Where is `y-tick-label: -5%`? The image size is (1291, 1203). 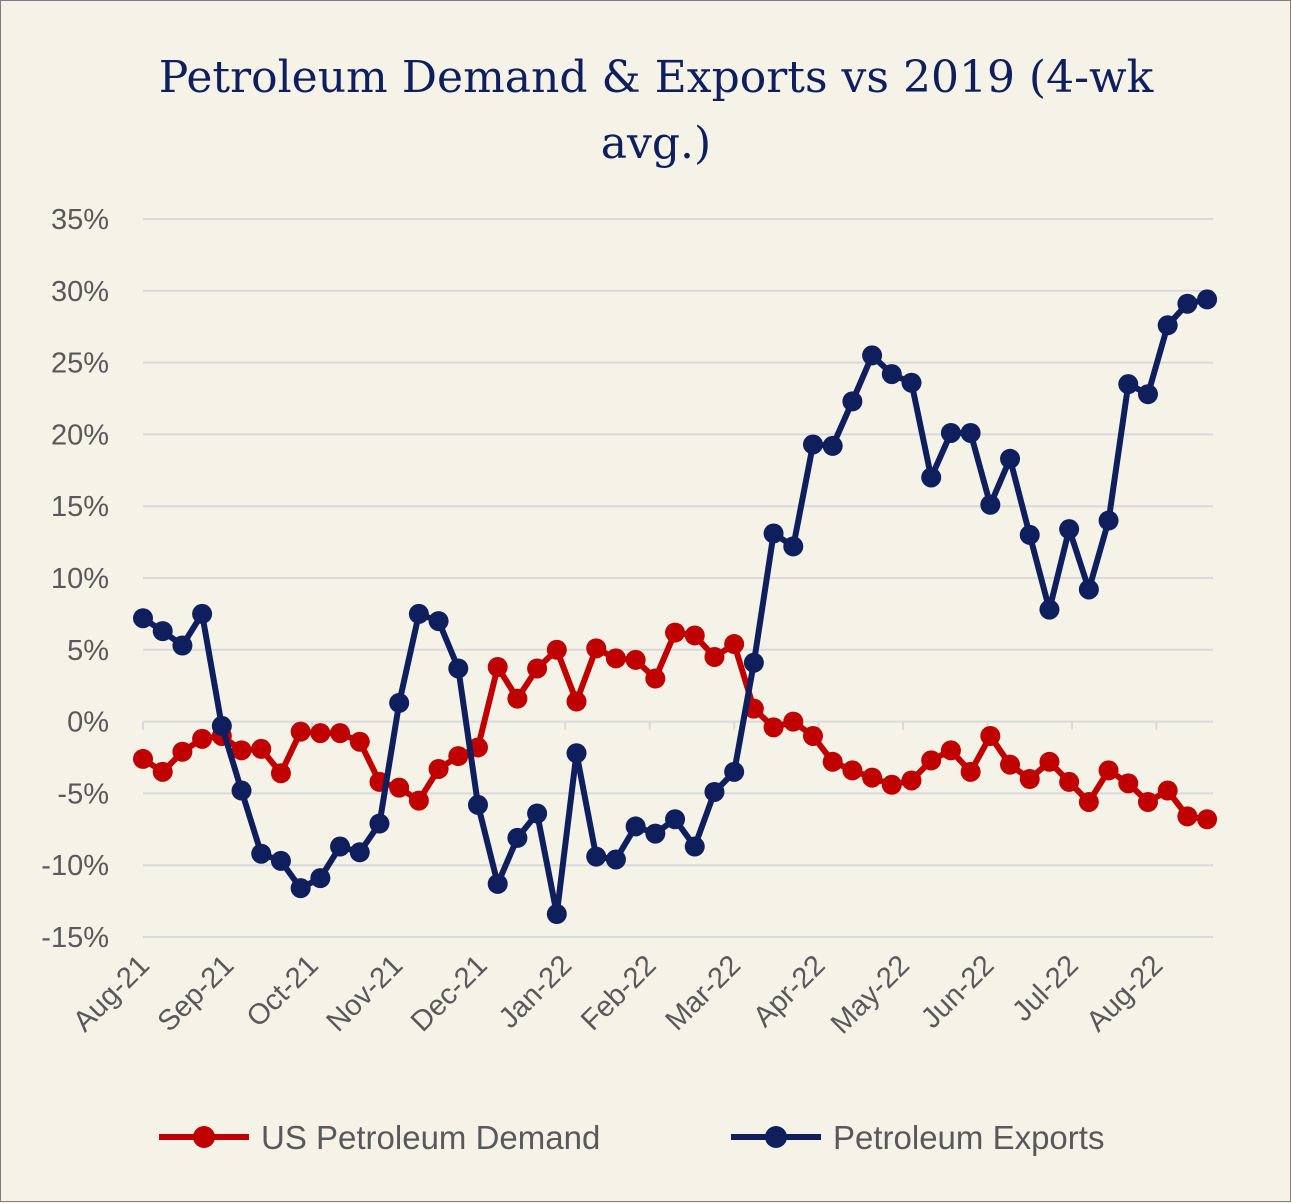 y-tick-label: -5% is located at coordinates (83, 794).